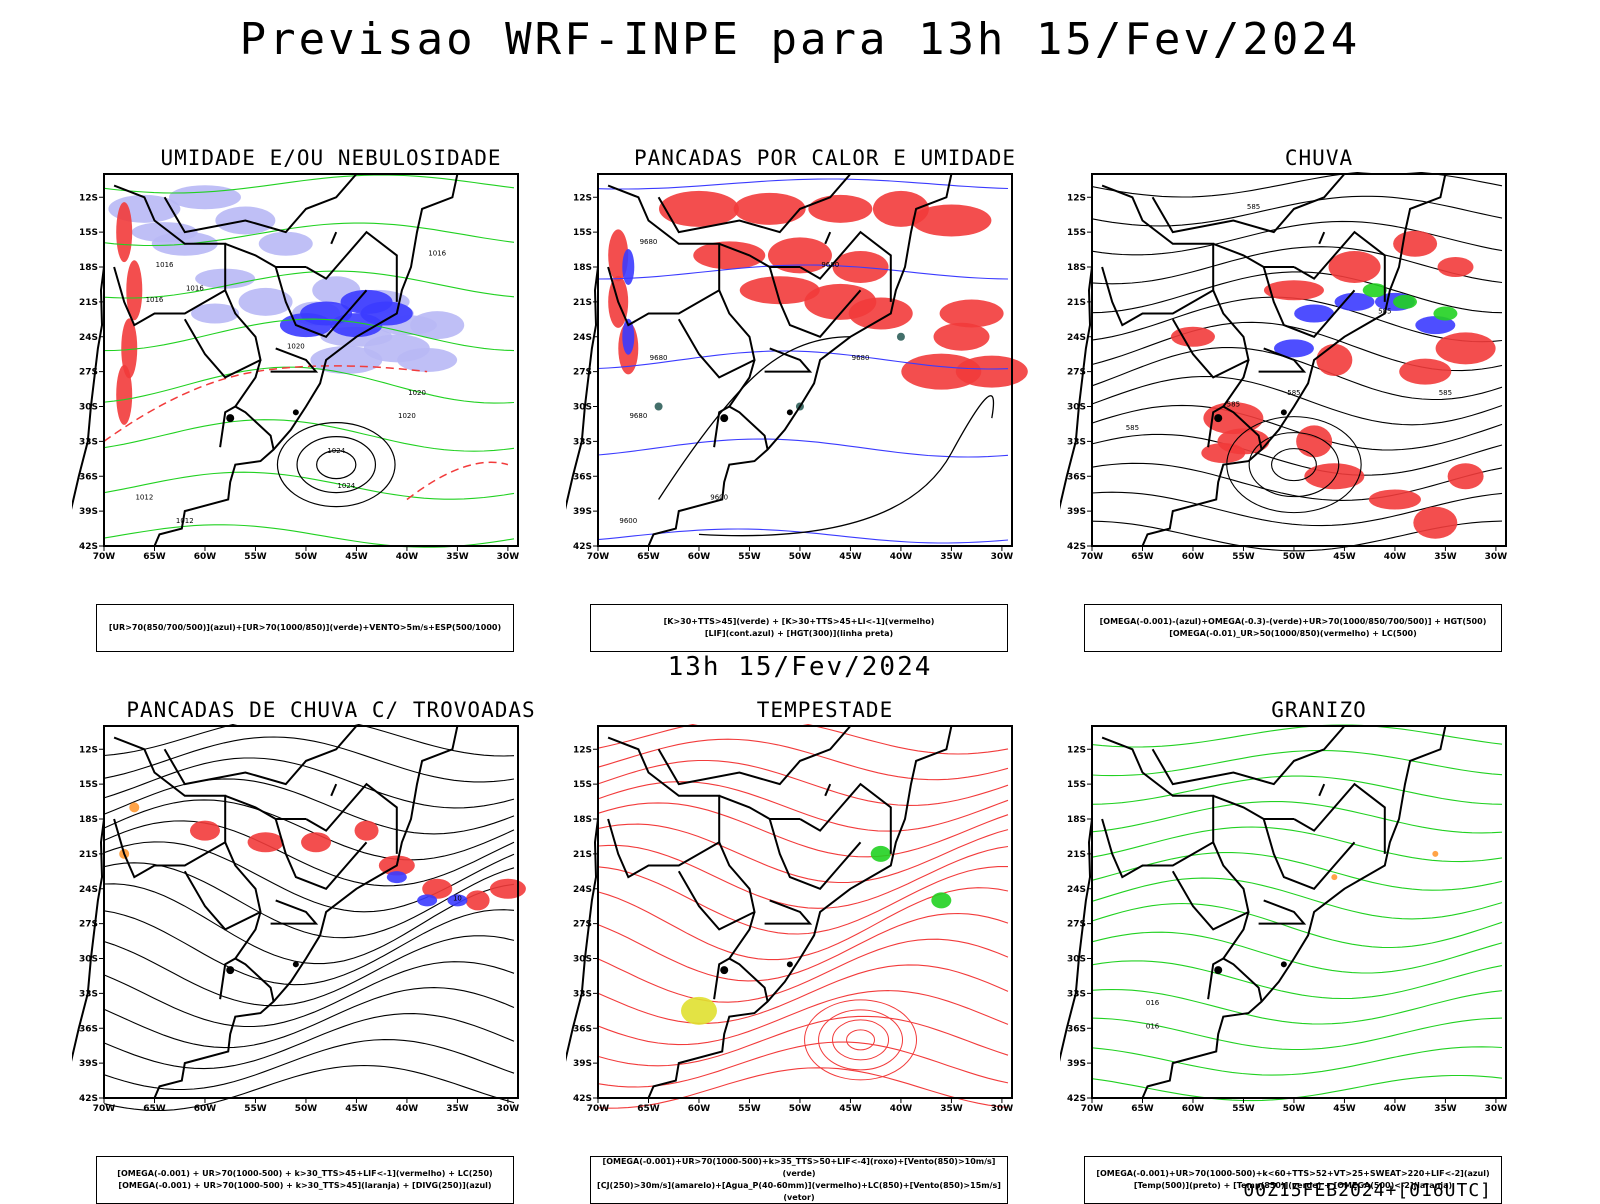 The width and height of the screenshot is (1600, 1204). What do you see at coordinates (346, 486) in the screenshot?
I see `contour-label: 1024` at bounding box center [346, 486].